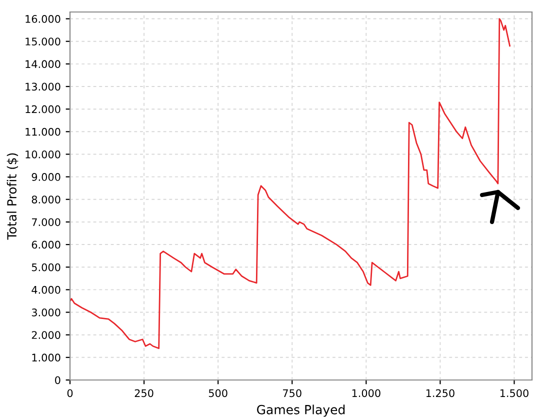 This screenshot has width=540, height=420. What do you see at coordinates (46, 222) in the screenshot?
I see `y-tick-label: 7.000` at bounding box center [46, 222].